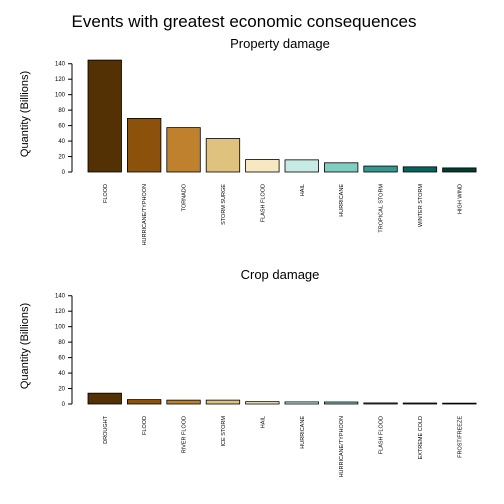 The width and height of the screenshot is (504, 504). Describe the element at coordinates (185, 197) in the screenshot. I see `property-category-label: TORNADO` at that location.